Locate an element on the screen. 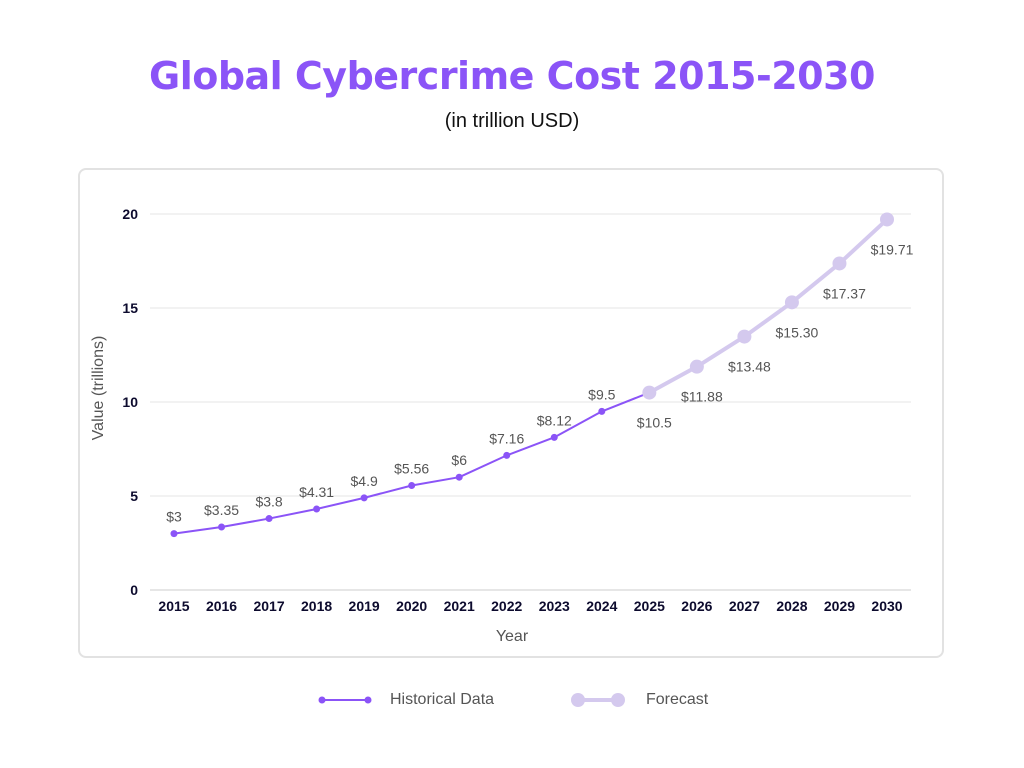  data-label-forecast: $13.48 is located at coordinates (749, 367).